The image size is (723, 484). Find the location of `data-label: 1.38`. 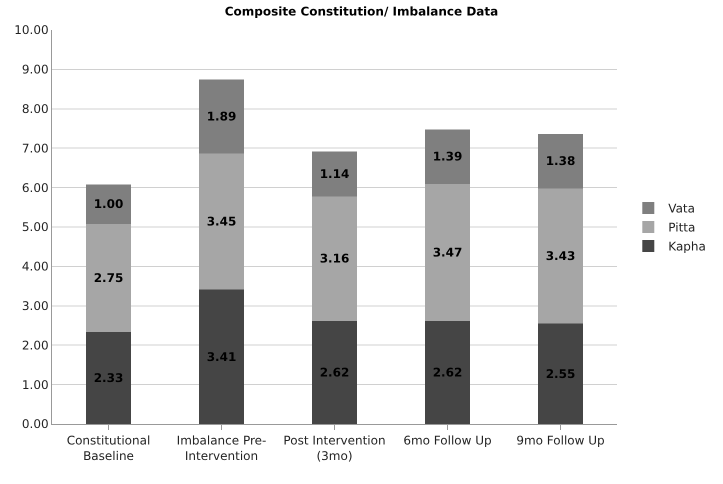

data-label: 1.38 is located at coordinates (561, 161).